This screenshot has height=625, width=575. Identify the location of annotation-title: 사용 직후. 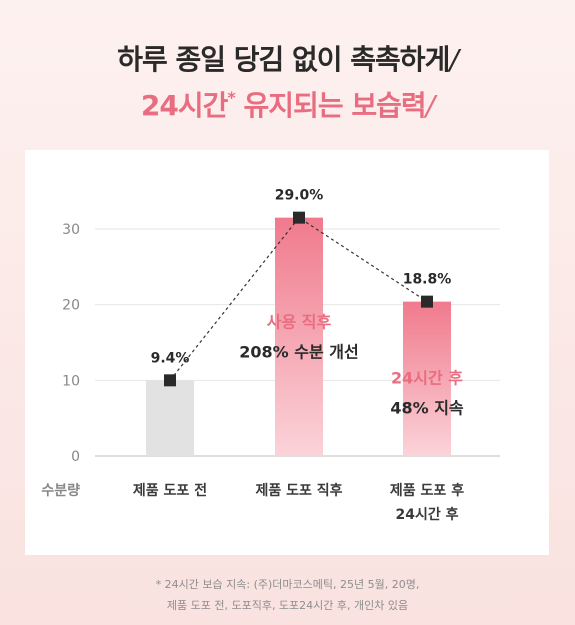
(299, 322).